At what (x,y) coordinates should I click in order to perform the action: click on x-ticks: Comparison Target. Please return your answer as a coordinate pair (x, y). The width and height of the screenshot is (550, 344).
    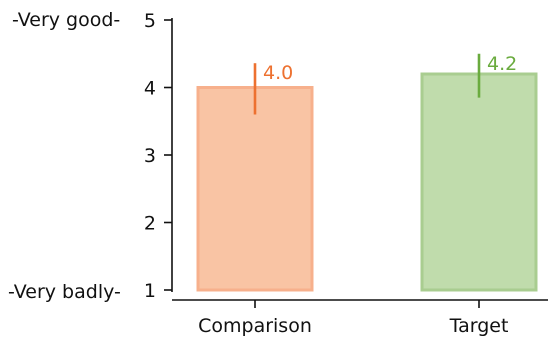
    Looking at the image, I should click on (353, 318).